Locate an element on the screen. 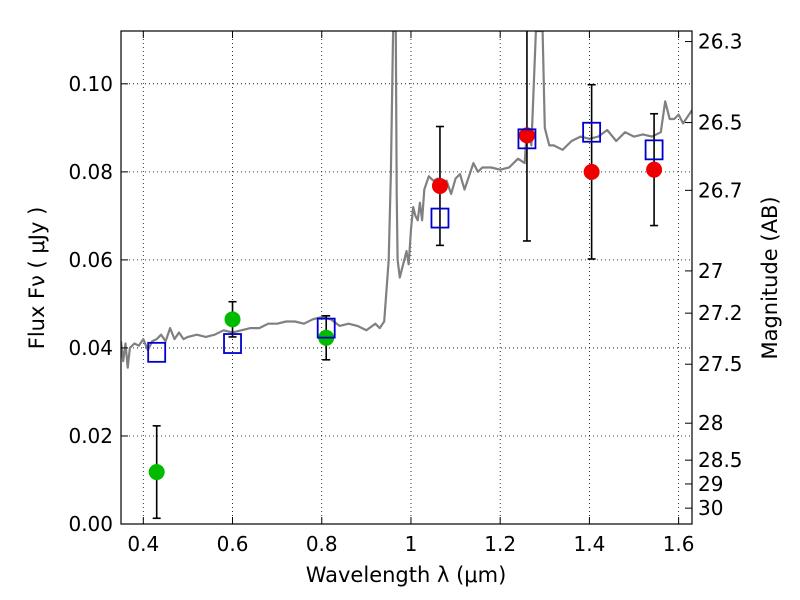 This screenshot has width=800, height=600. y2-tick-label-2: 26.7 is located at coordinates (720, 190).